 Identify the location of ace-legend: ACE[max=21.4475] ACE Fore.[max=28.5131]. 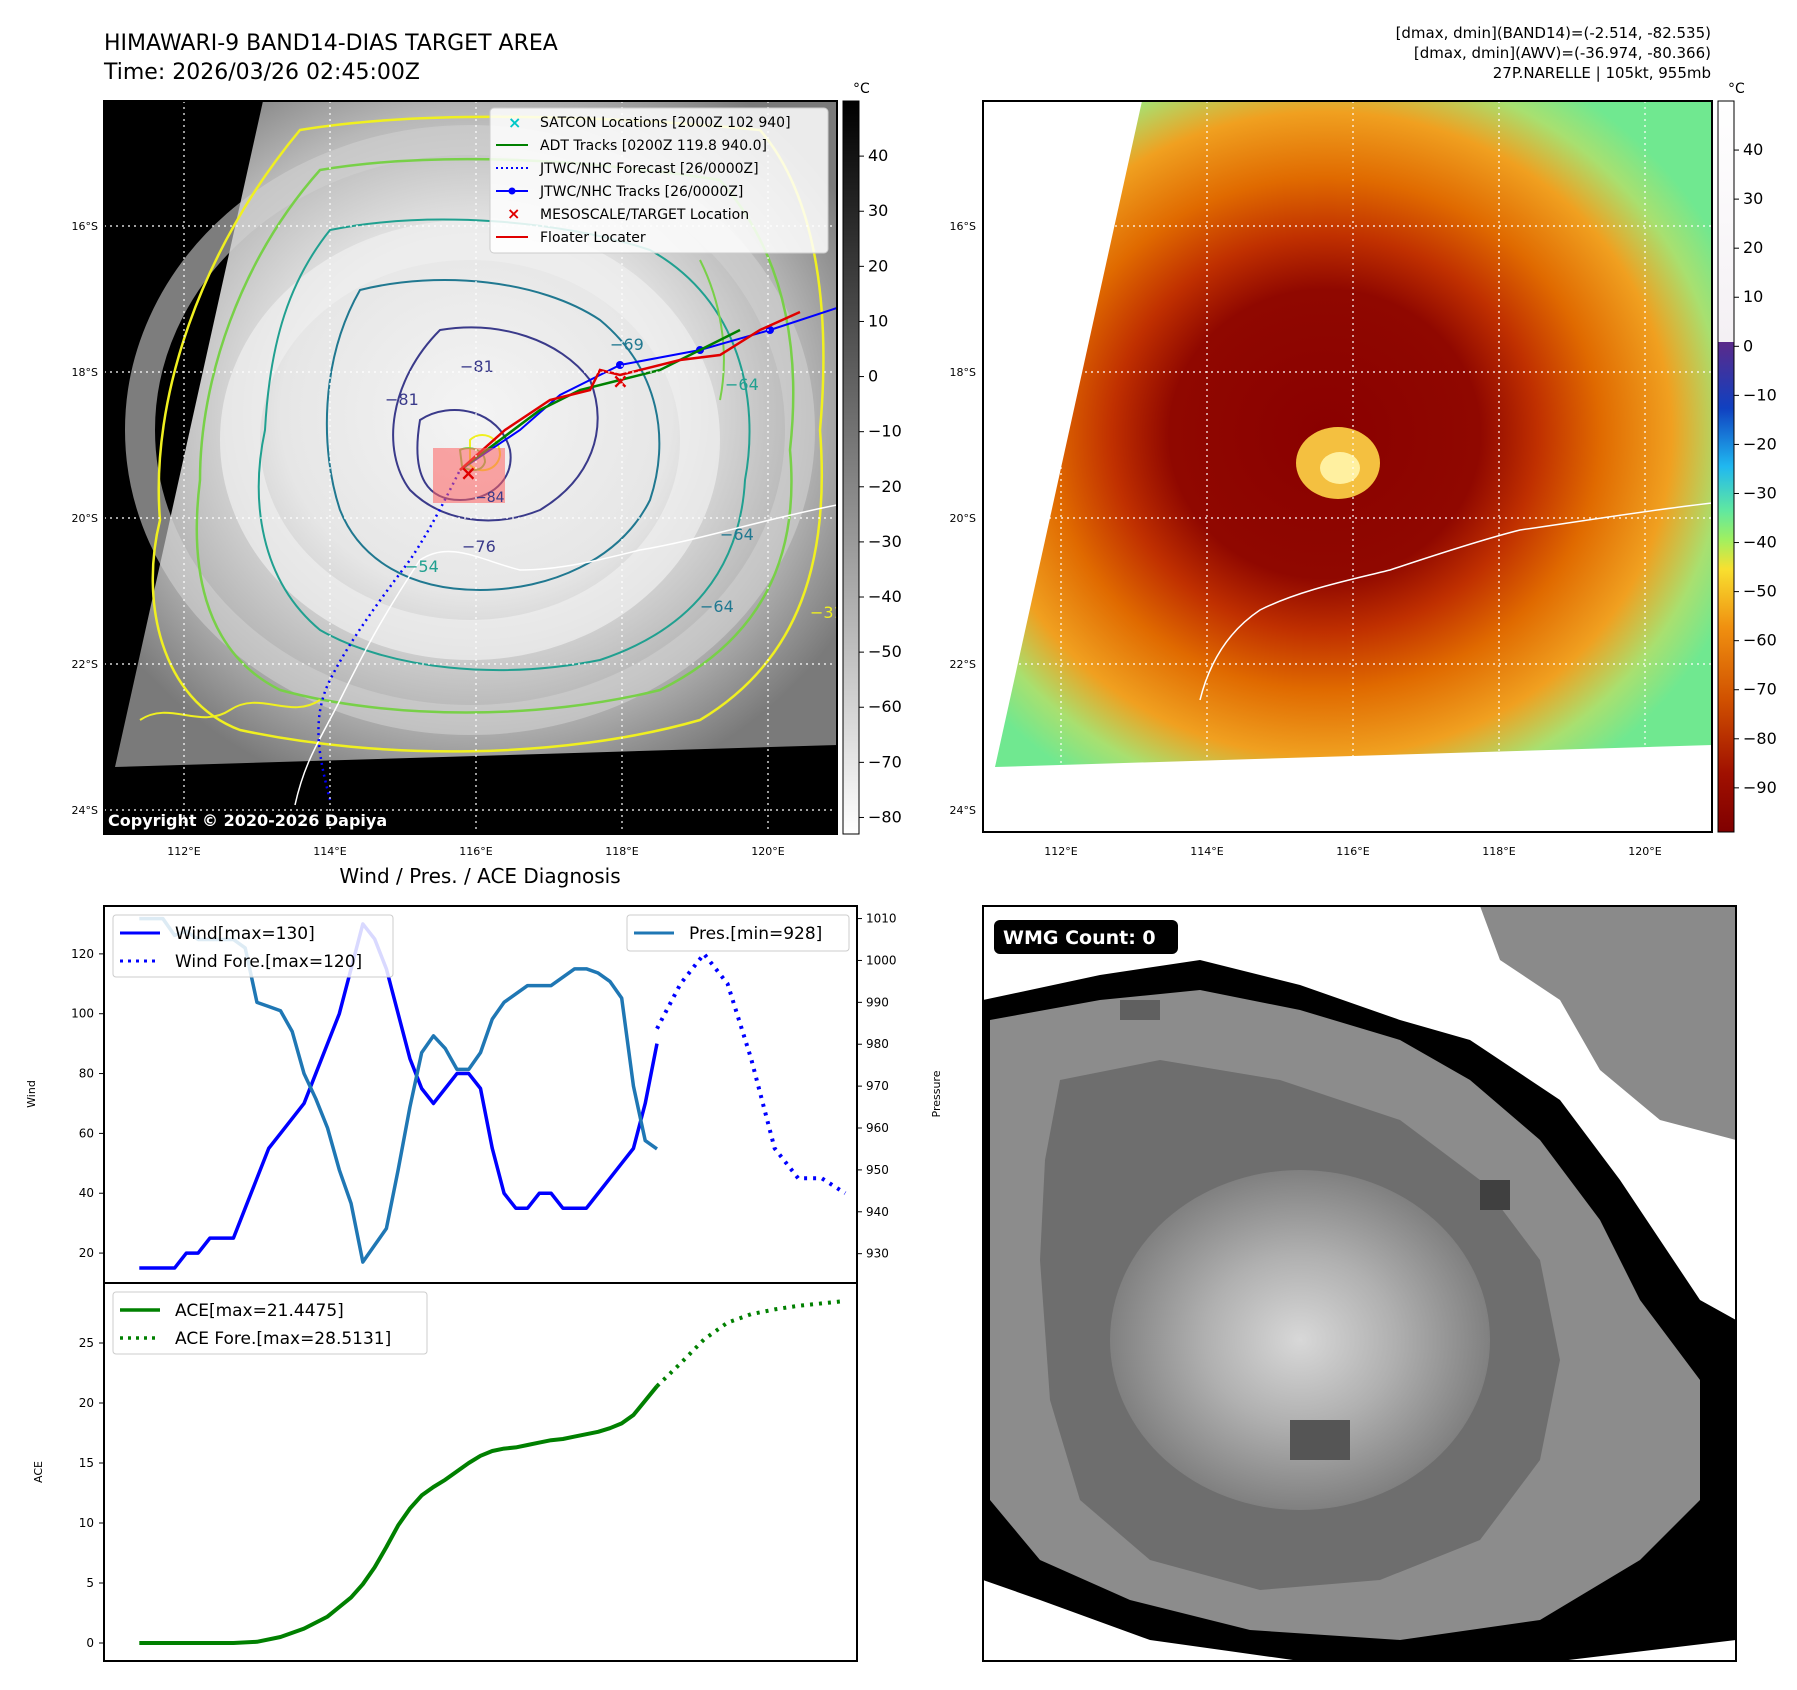
(270, 1323).